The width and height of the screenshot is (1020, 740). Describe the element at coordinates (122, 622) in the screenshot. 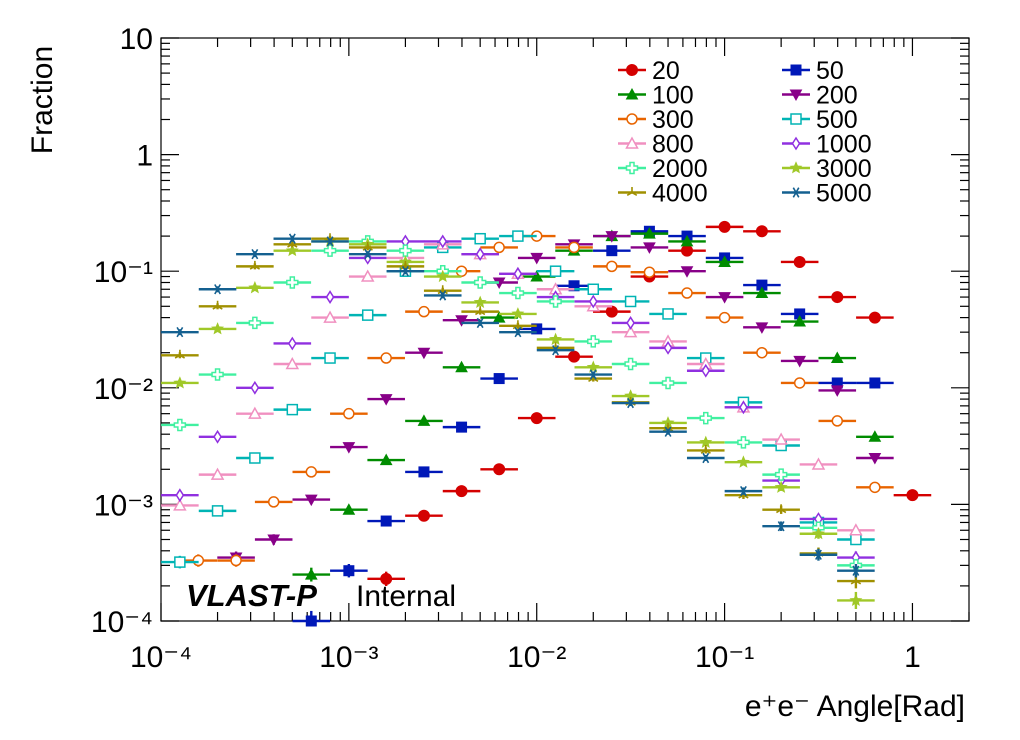

I see `y-tick-label: 10⁻⁴` at that location.